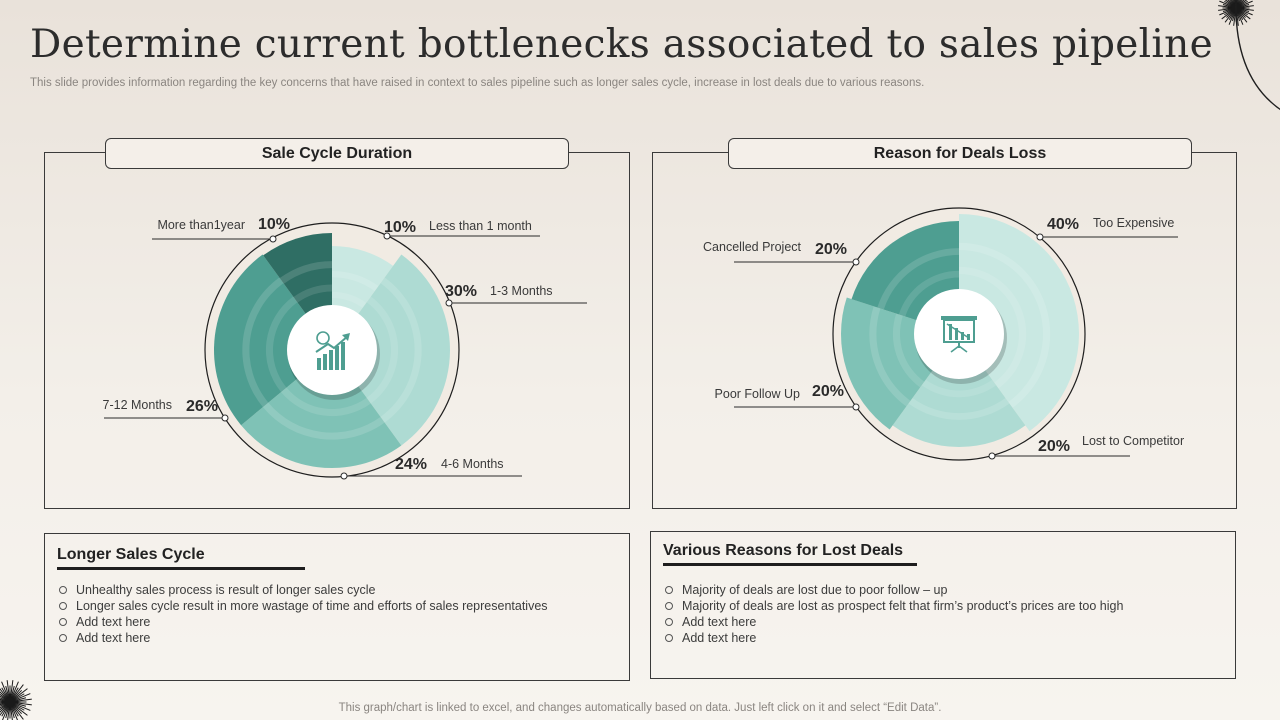 Image resolution: width=1280 pixels, height=720 pixels. Describe the element at coordinates (16, 700) in the screenshot. I see `sunburst-ornament-icon` at that location.